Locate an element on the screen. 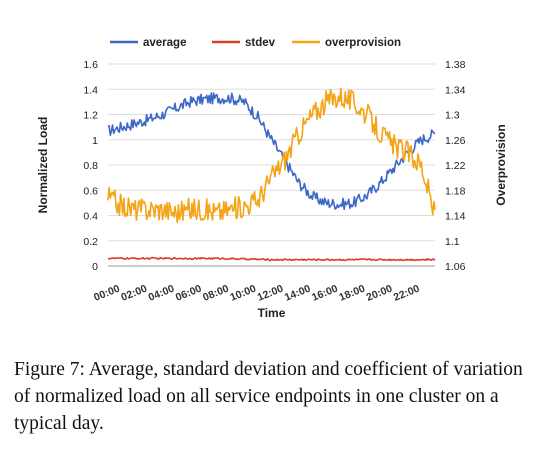 The image size is (543, 459). x-tick-label: 08:00 is located at coordinates (216, 293).